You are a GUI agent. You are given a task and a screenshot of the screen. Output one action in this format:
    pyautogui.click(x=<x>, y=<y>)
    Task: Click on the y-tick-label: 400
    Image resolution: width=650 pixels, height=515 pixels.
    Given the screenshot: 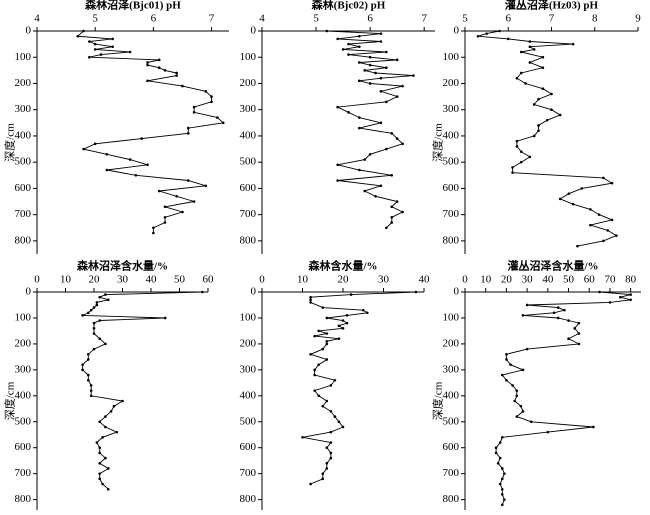 What is the action you would take?
    pyautogui.click(x=248, y=135)
    